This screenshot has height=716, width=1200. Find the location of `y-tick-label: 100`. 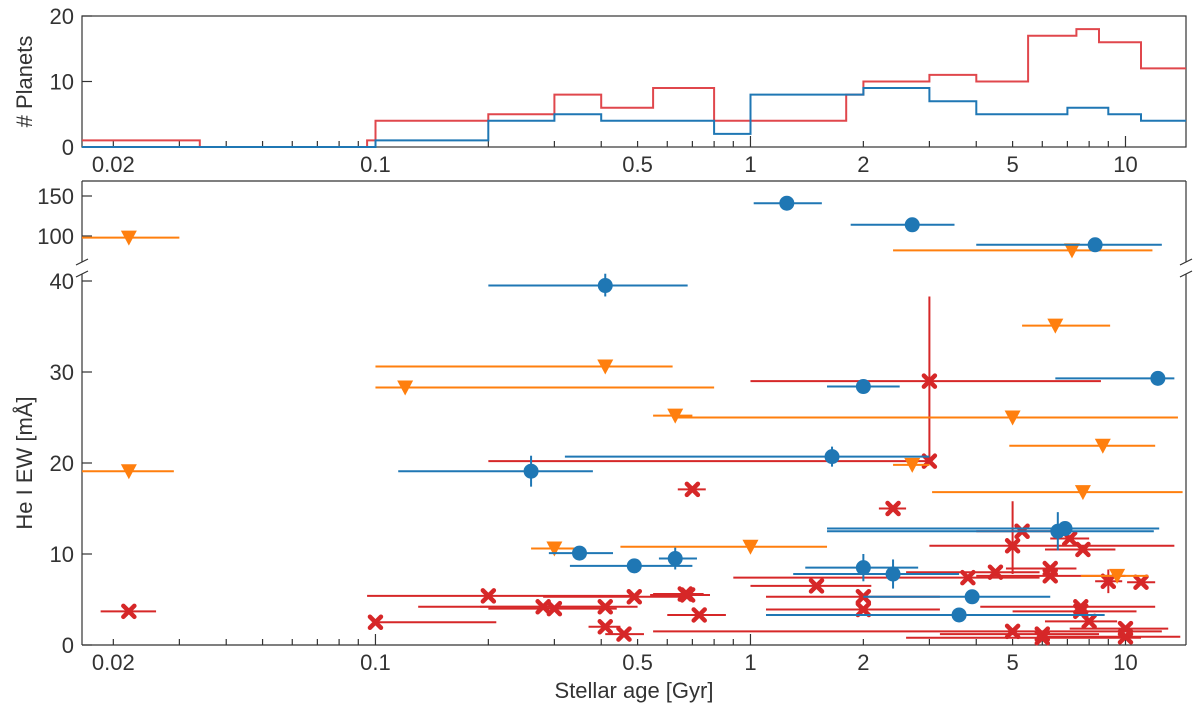

y-tick-label: 100 is located at coordinates (55, 236).